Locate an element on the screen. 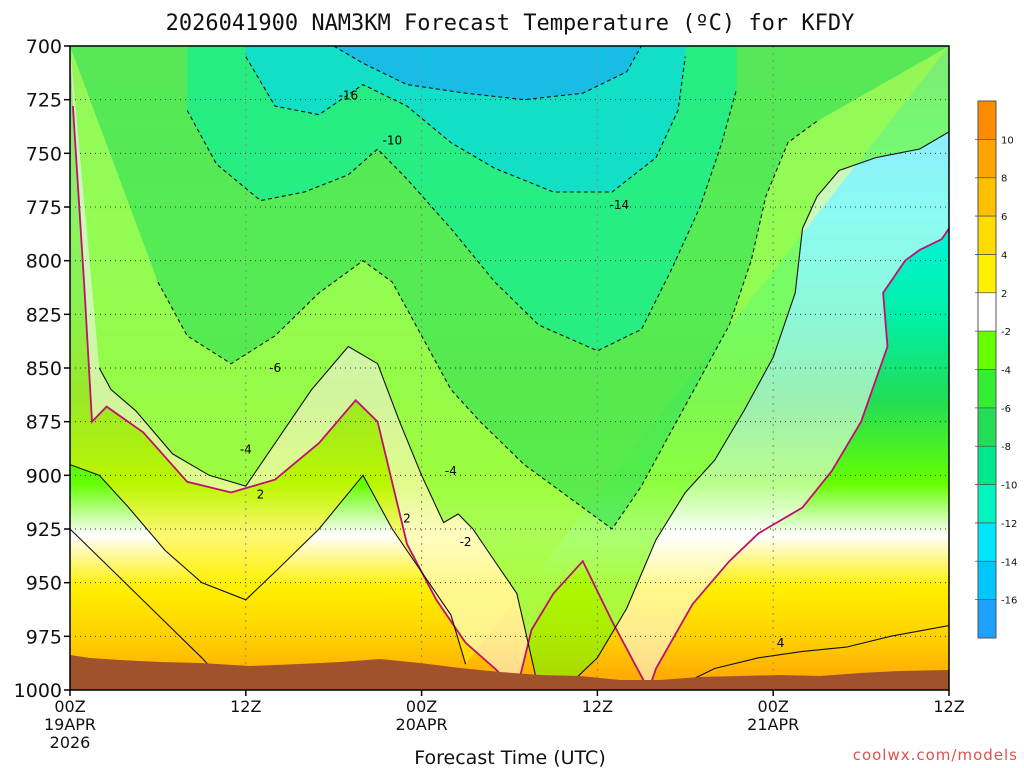  contour-label-text: -10 is located at coordinates (392, 140).